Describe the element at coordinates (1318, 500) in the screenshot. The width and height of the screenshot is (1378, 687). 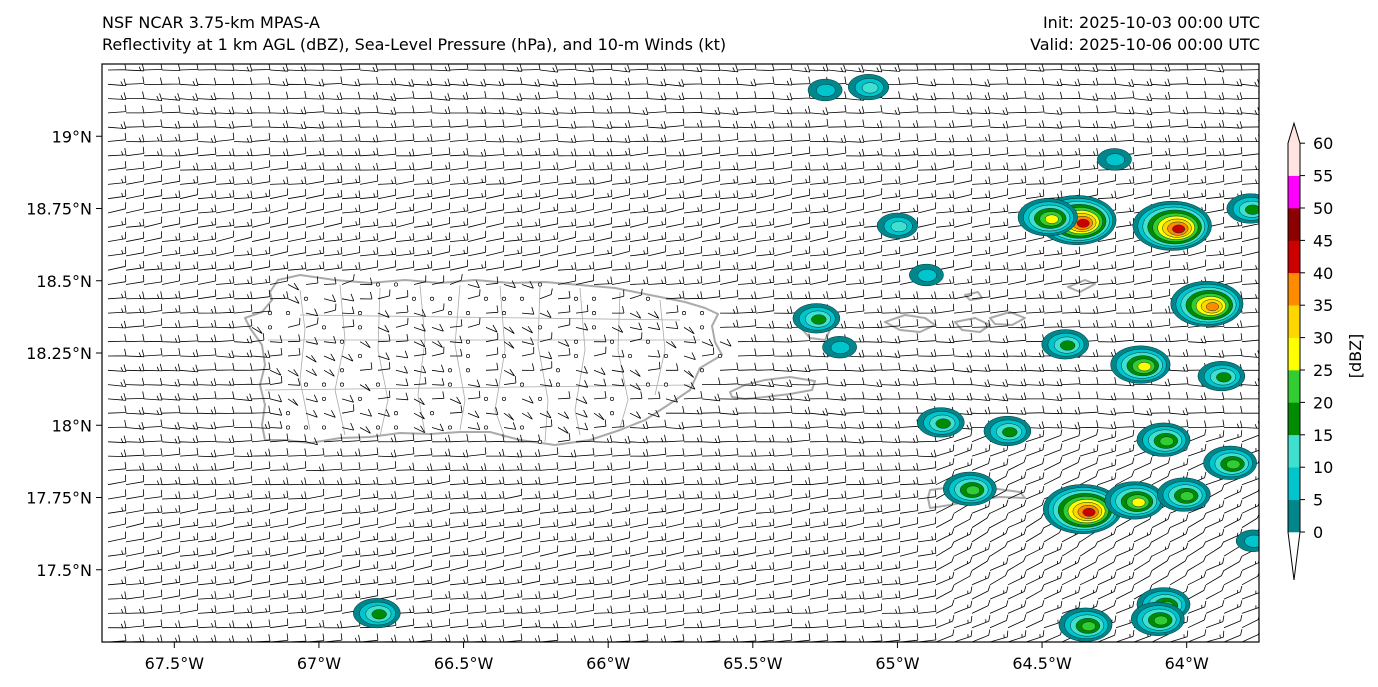
I see `colorbar-tick-label: 5` at that location.